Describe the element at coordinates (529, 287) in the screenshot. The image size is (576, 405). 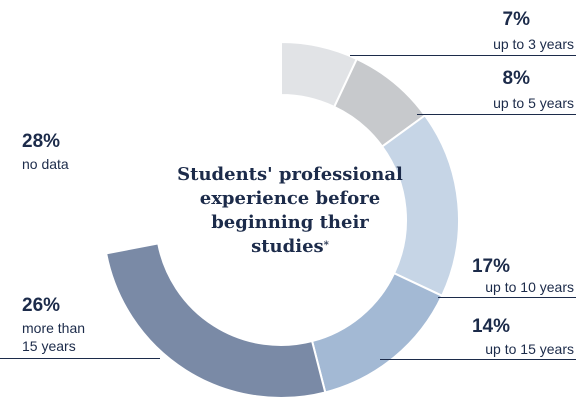
I see `slice-label-up-to-10-years: up to 10 years` at that location.